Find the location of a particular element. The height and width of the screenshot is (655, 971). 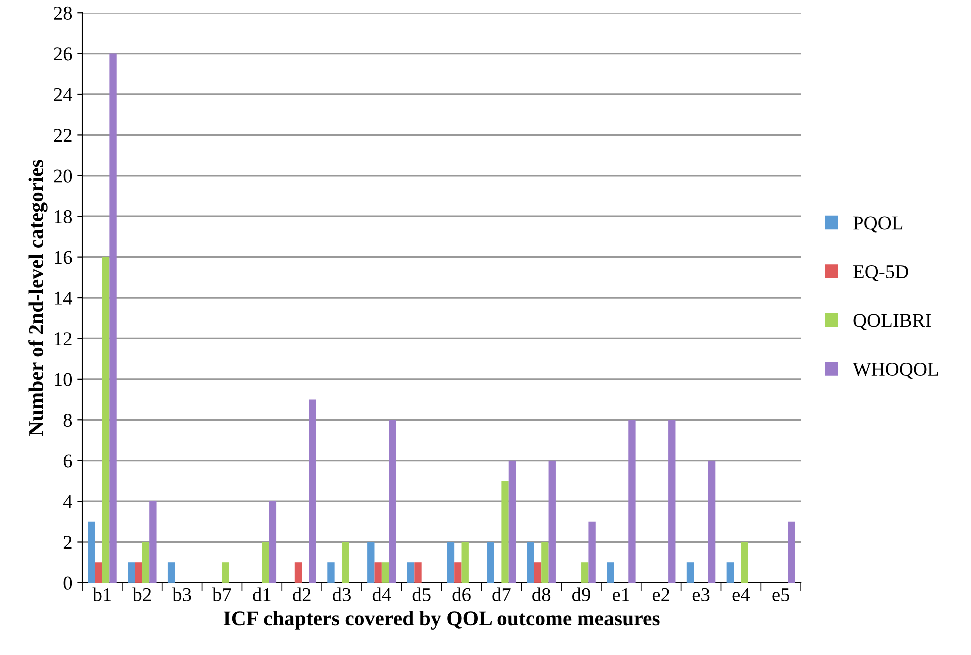

x-axis-title: ICF chapters covered by QOL outcome measures is located at coordinates (442, 620).